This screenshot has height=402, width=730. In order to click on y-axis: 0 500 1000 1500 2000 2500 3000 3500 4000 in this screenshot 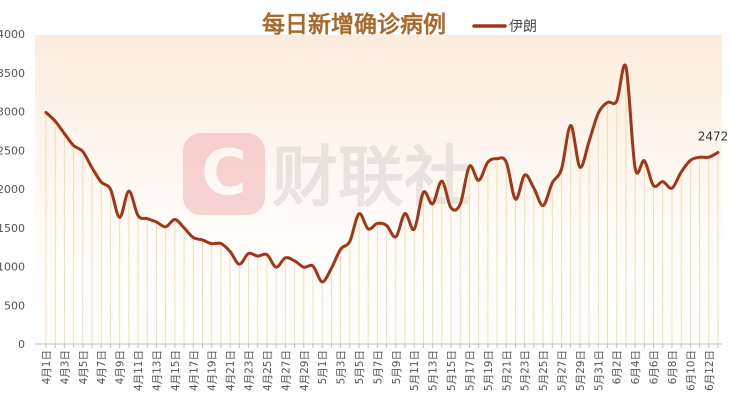, I will do `click(12, 189)`.